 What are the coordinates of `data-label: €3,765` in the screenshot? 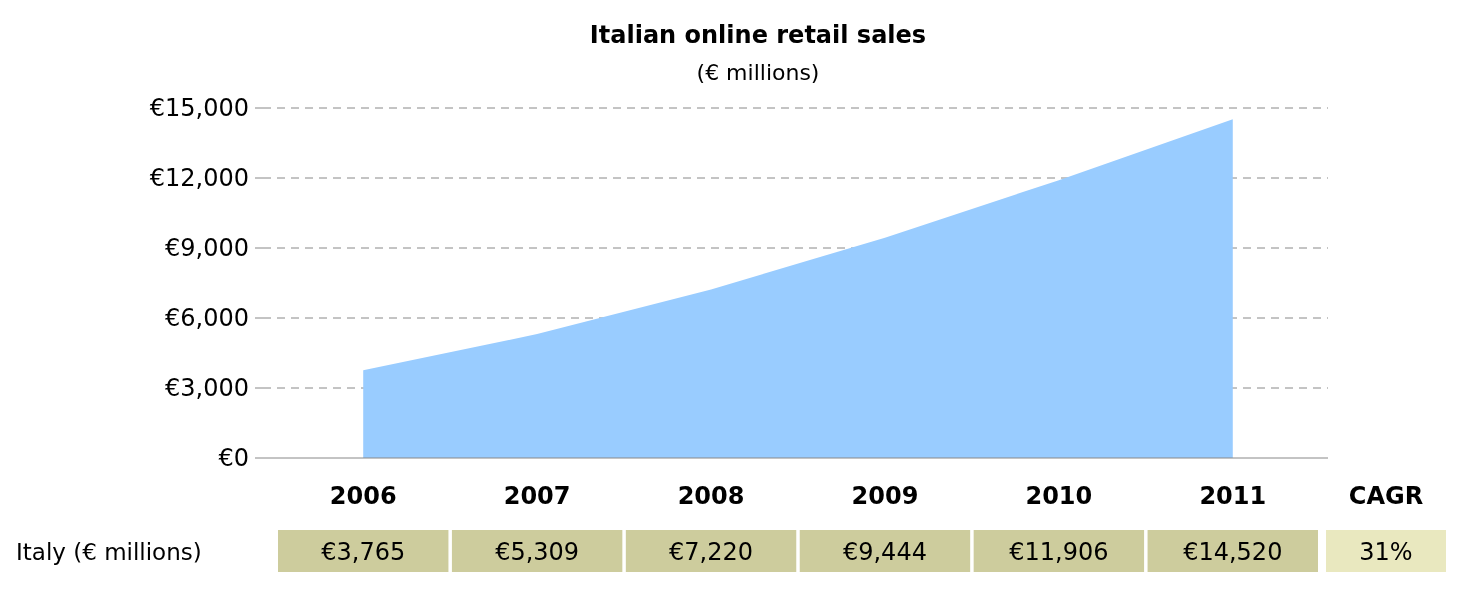 It's located at (363, 552).